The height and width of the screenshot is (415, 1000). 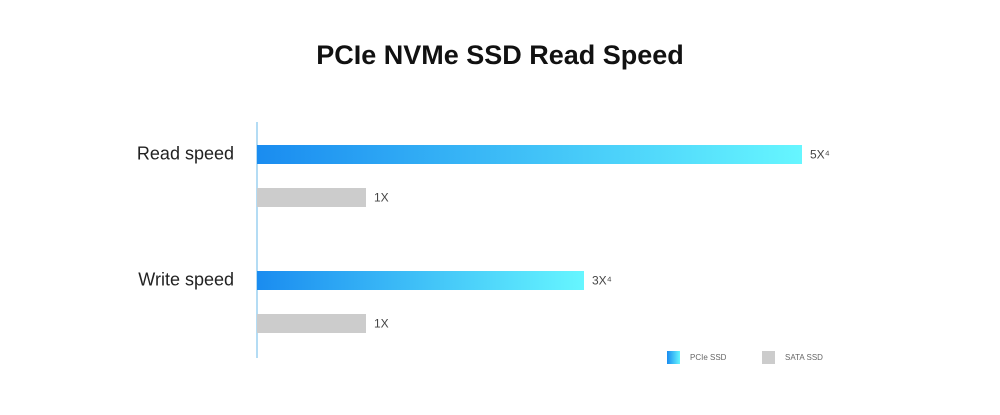 I want to click on chart-title: PCIe NVMe SSD Read Speed, so click(x=500, y=55).